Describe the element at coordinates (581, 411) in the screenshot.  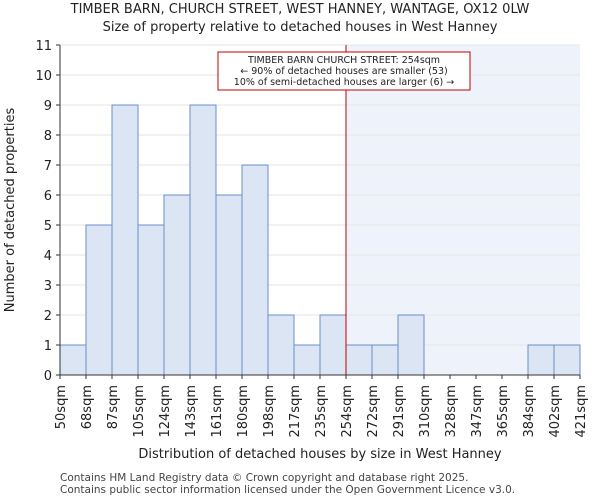
I see `x-tick-label: 421sqm` at that location.